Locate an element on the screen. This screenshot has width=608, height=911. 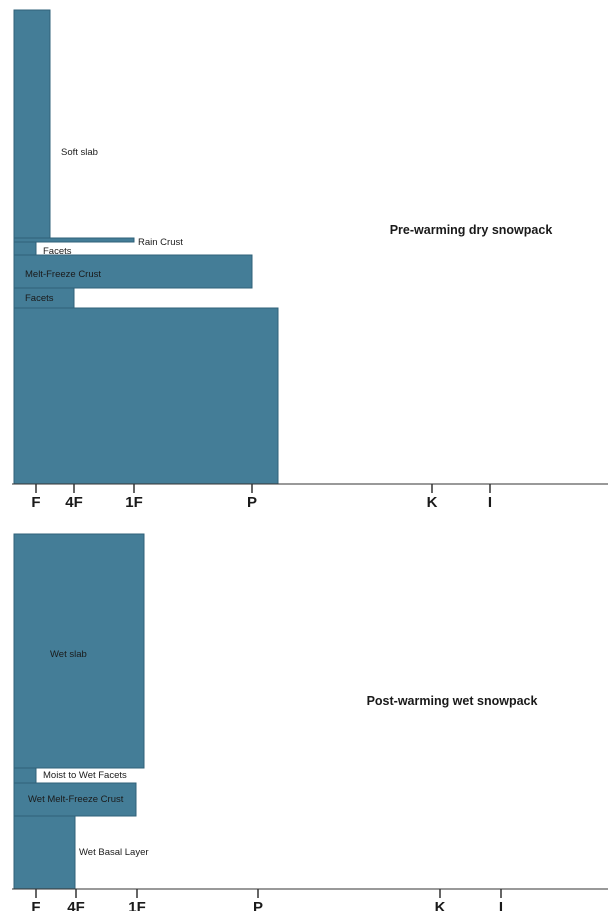
layer-facets-upper is located at coordinates (25, 248).